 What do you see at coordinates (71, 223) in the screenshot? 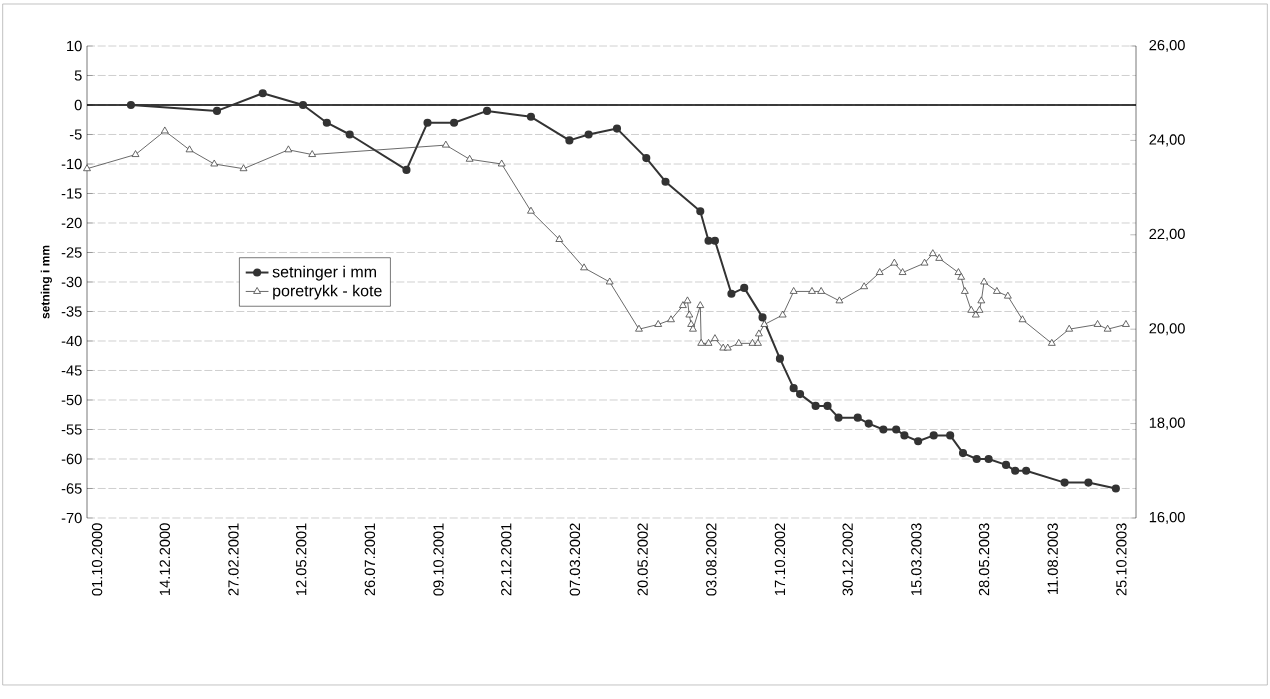
I see `y-tick-label: -20` at bounding box center [71, 223].